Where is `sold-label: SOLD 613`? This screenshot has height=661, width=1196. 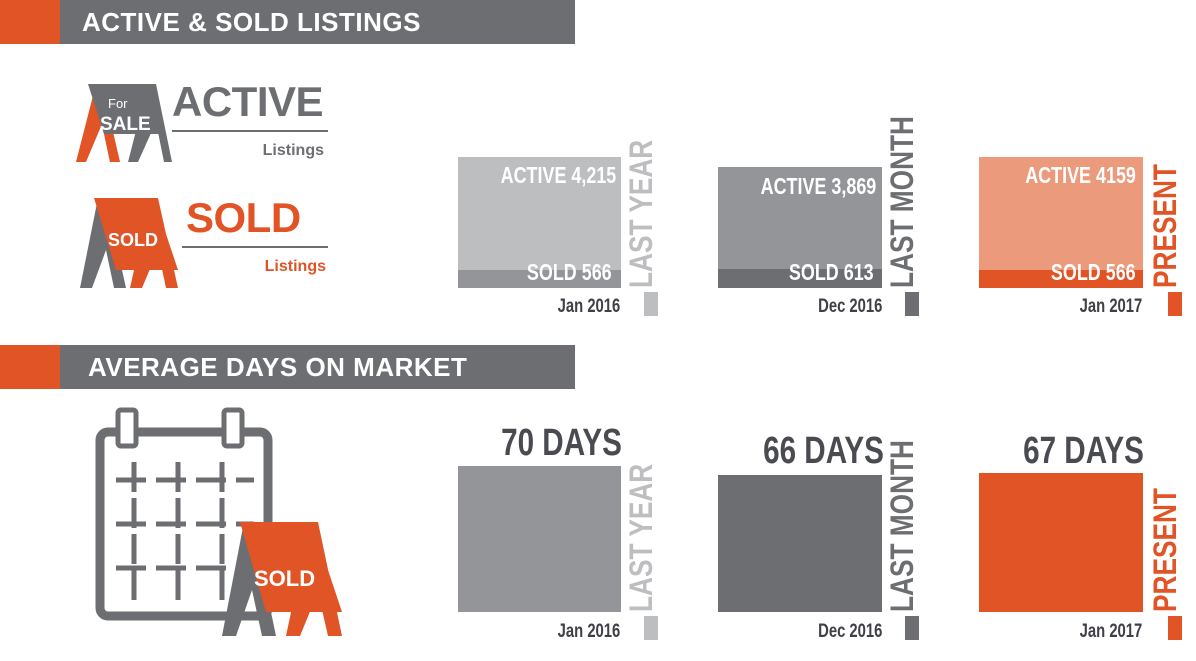
sold-label: SOLD 613 is located at coordinates (831, 272).